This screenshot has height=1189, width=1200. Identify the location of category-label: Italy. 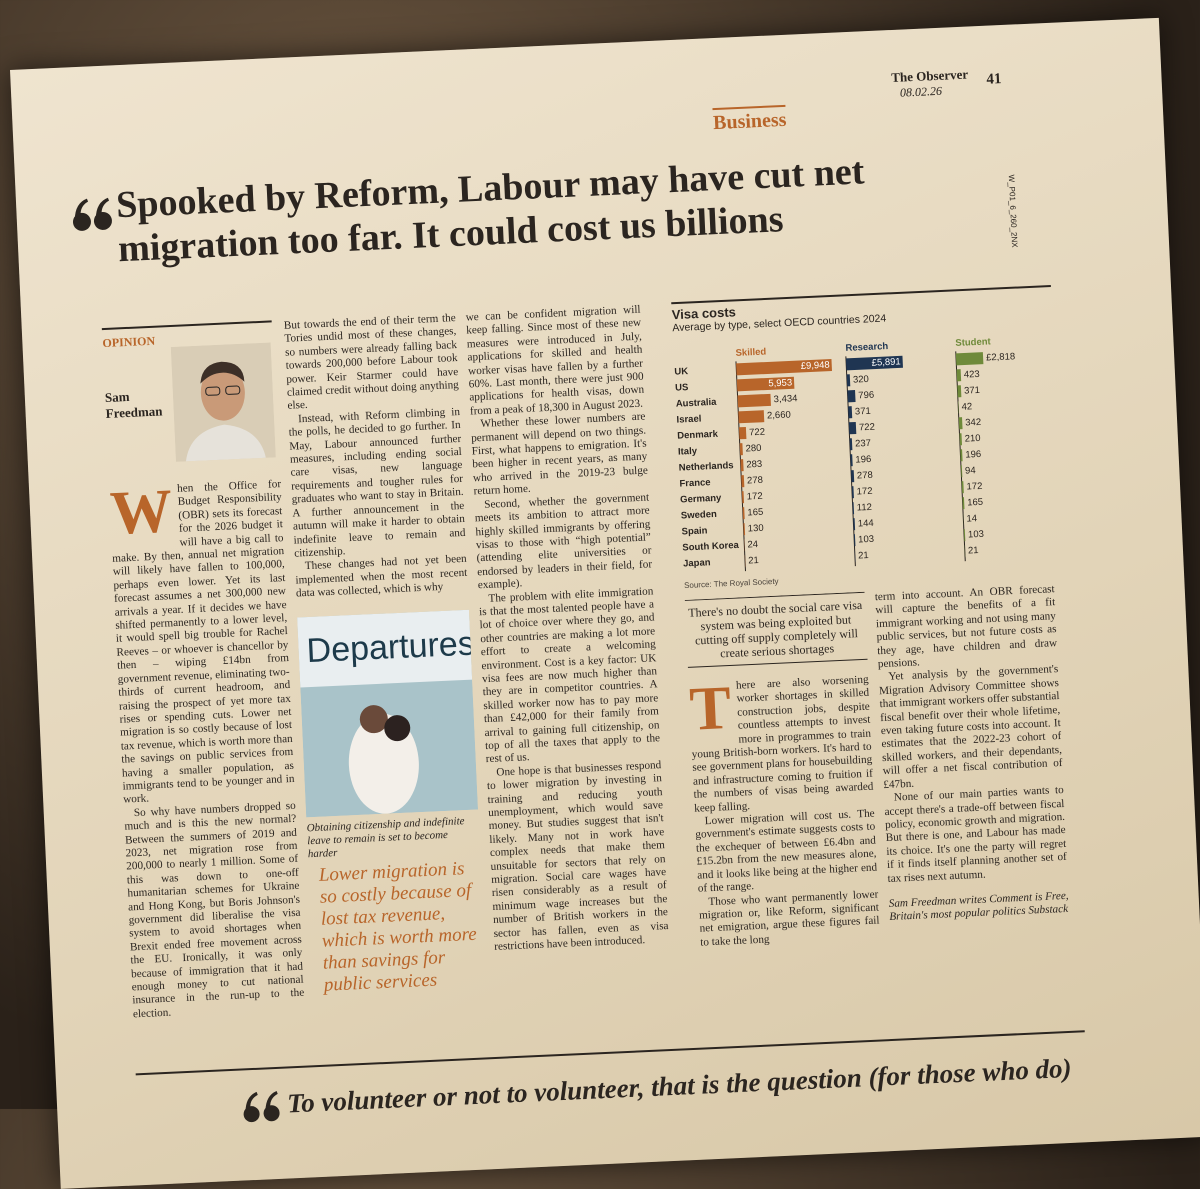
(688, 452).